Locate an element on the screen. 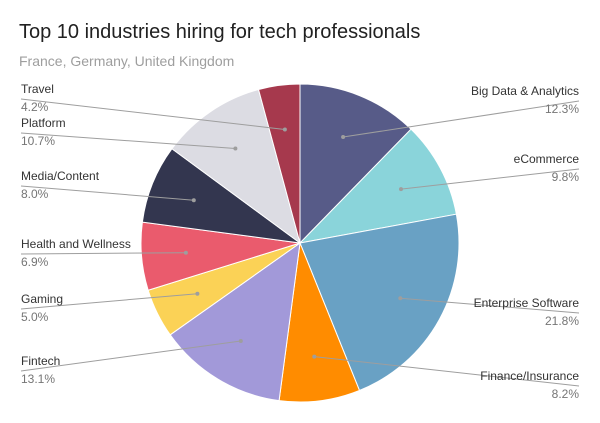  slice-callout-ecommerce: eCommerce 9.8% is located at coordinates (489, 172).